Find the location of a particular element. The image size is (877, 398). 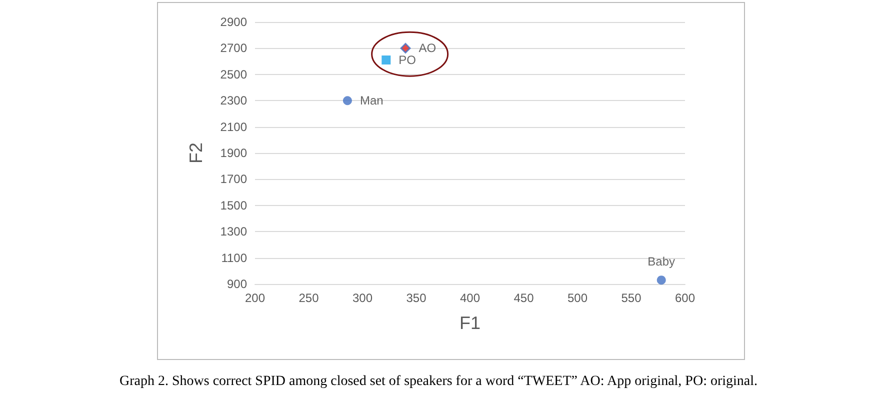

y-tick-label: 1500 is located at coordinates (234, 205).